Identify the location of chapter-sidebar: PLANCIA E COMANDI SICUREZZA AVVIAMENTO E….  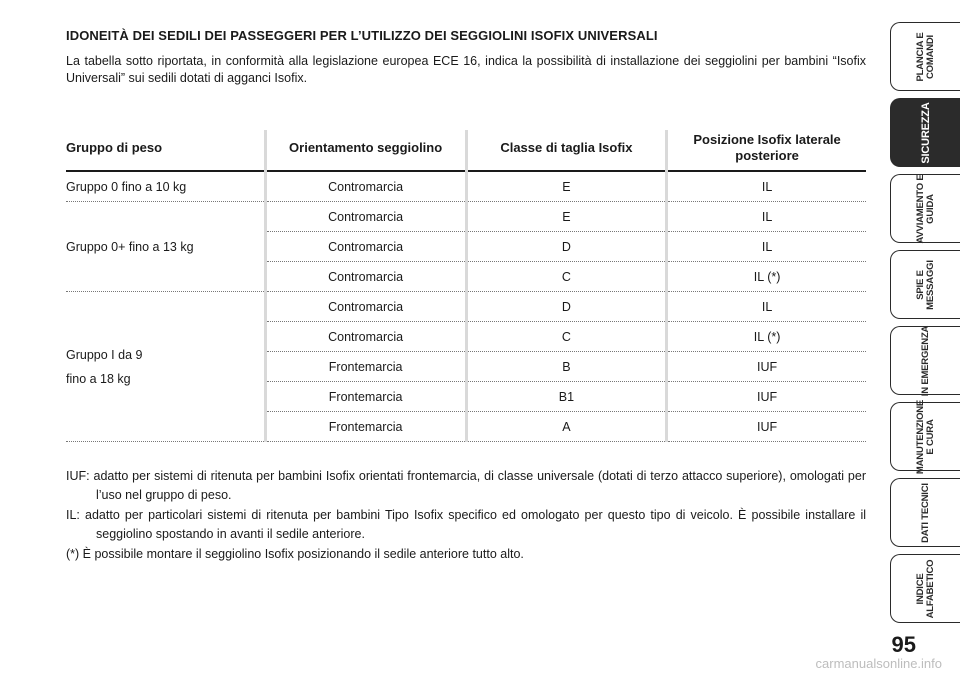
(925, 326).